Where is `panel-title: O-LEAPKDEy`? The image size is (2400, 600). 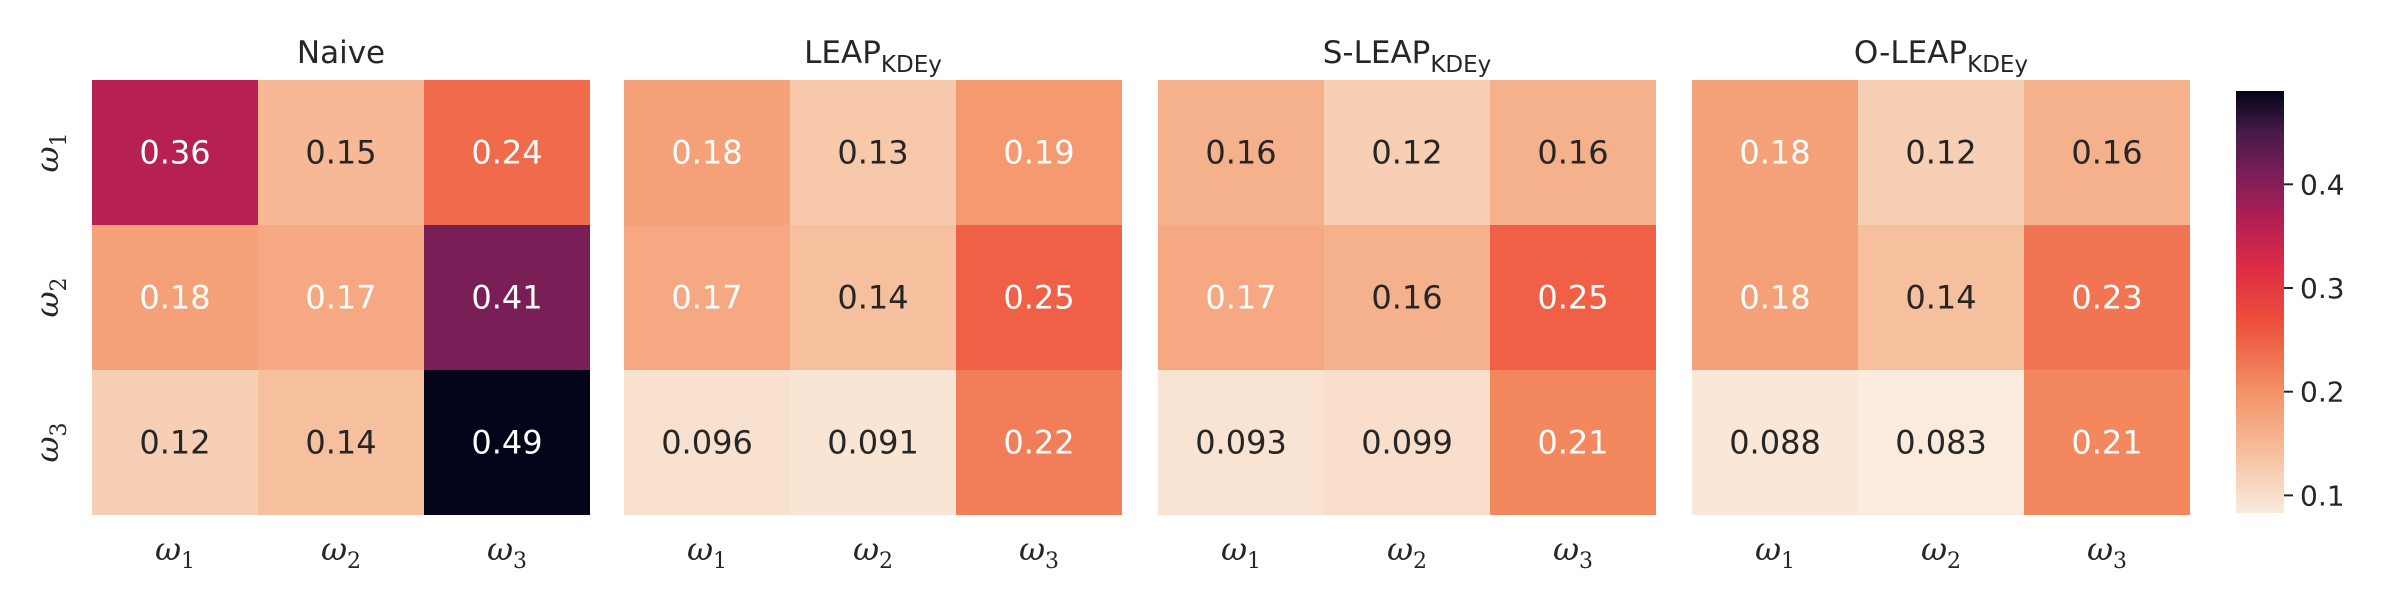 panel-title: O-LEAPKDEy is located at coordinates (1941, 56).